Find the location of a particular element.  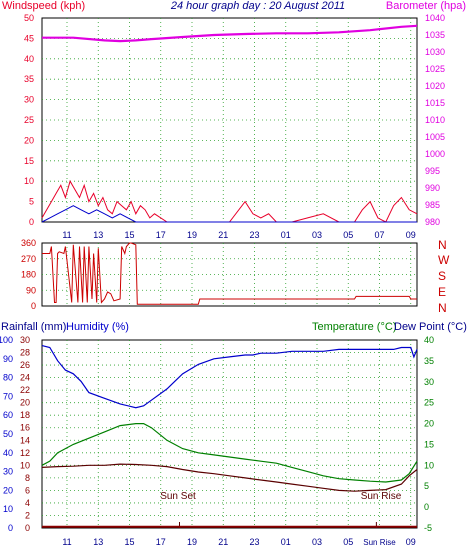

compass-label: W is located at coordinates (444, 260).